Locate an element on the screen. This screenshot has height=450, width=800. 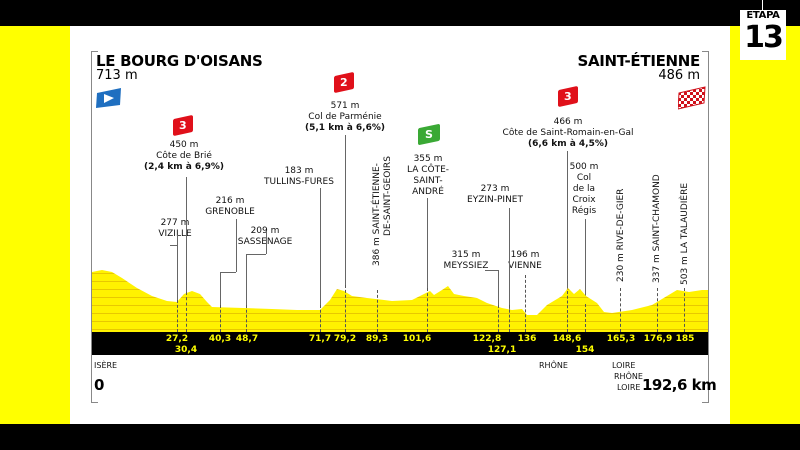
km-marker: 122,8 is located at coordinates (487, 339).